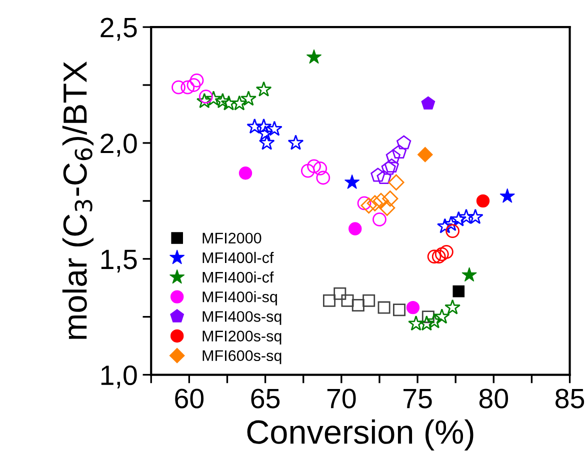  Describe the element at coordinates (242, 318) in the screenshot. I see `legend-label: MFI400s-sq` at that location.